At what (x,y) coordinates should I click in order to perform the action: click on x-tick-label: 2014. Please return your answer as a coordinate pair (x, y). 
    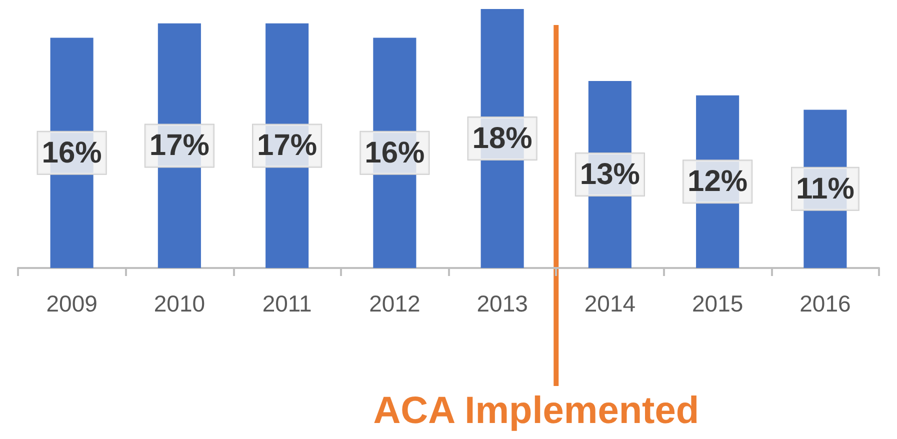
    Looking at the image, I should click on (610, 303).